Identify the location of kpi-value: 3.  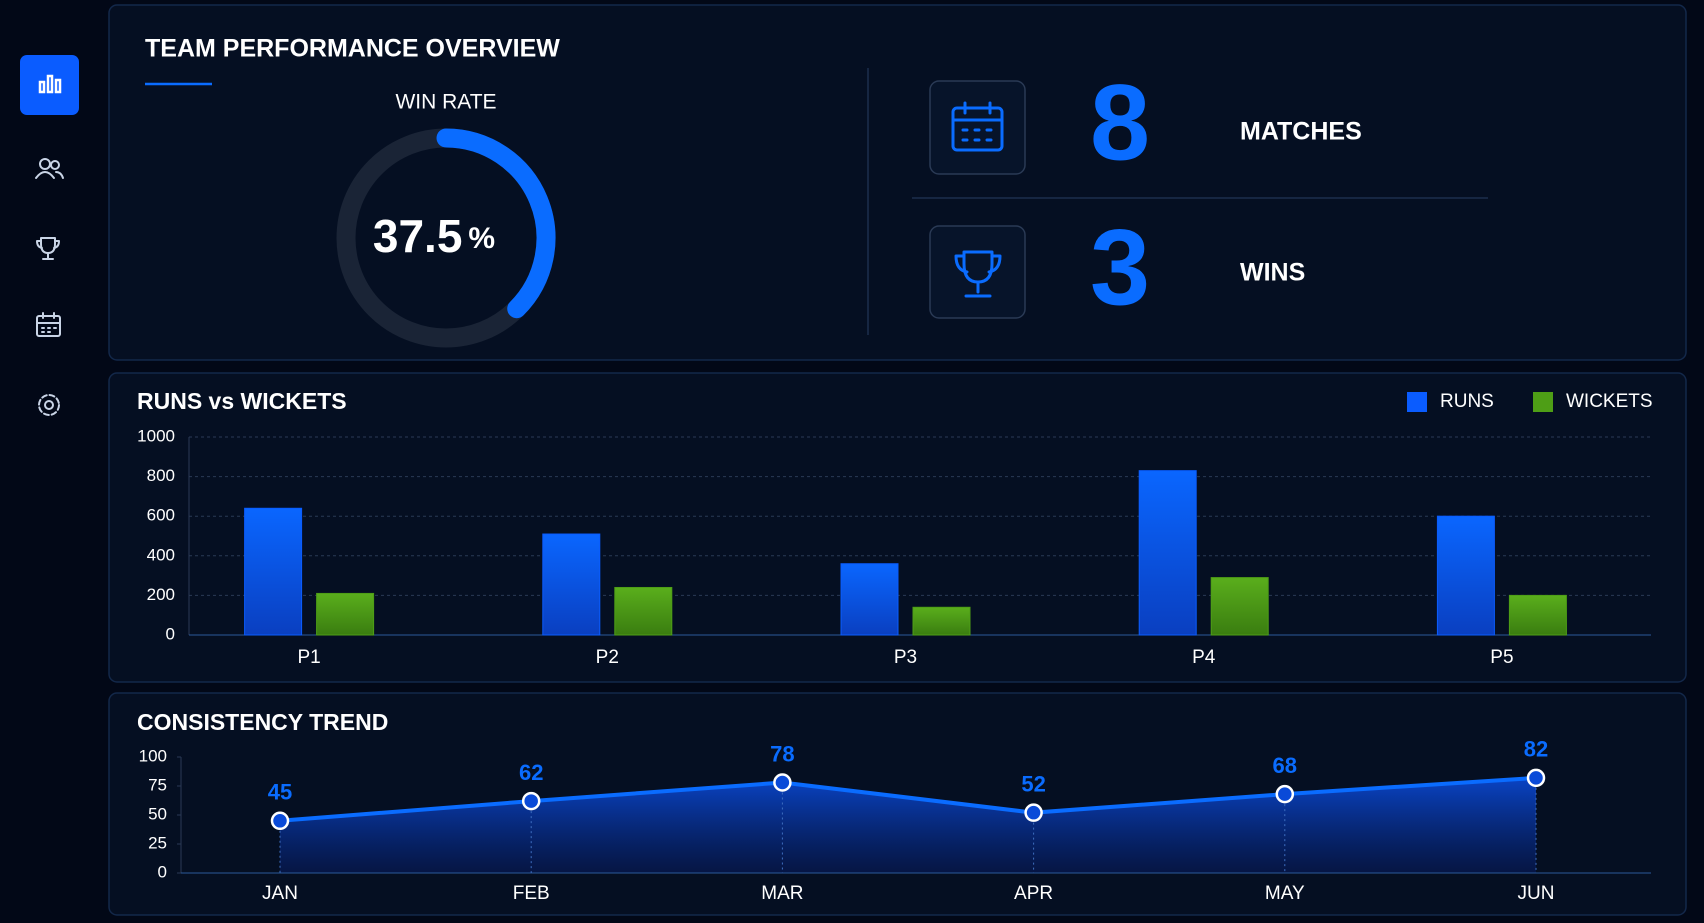
(1120, 267).